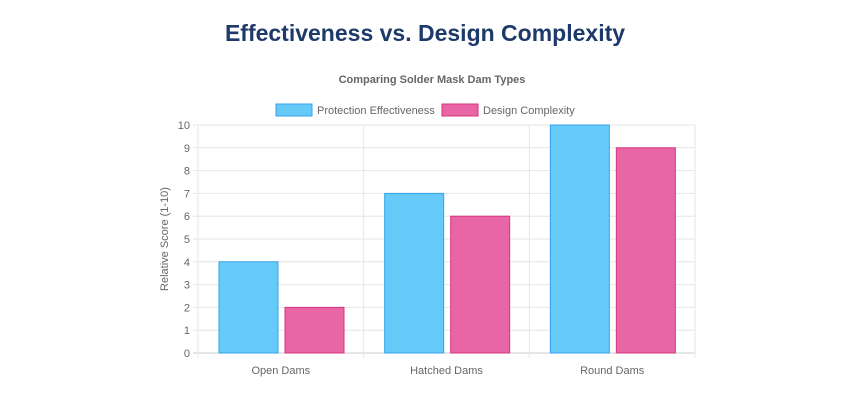  What do you see at coordinates (187, 149) in the screenshot?
I see `y-tick-label: 9` at bounding box center [187, 149].